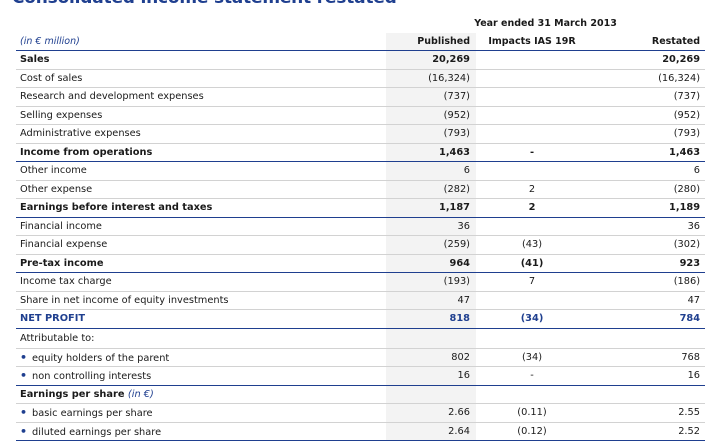  Describe the element at coordinates (431, 78) in the screenshot. I see `published-value: (16,324)` at that location.